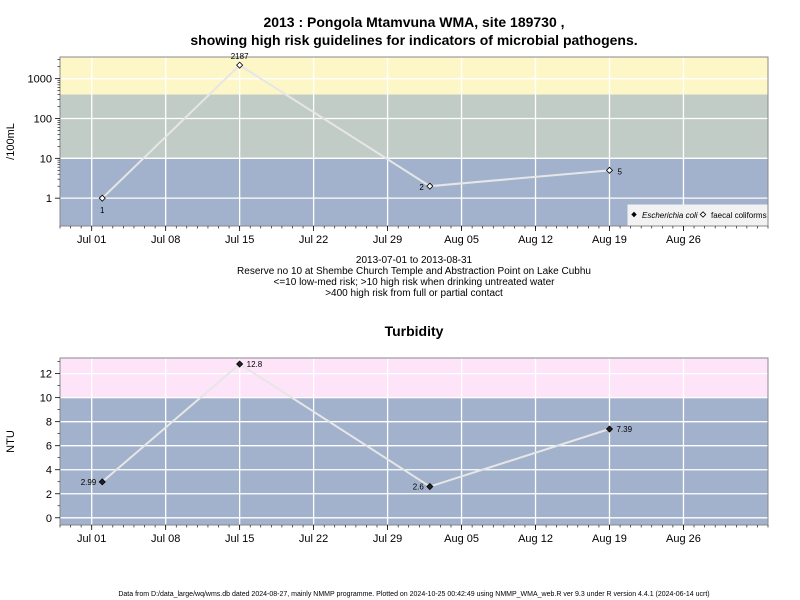 The width and height of the screenshot is (800, 600). What do you see at coordinates (421, 187) in the screenshot?
I see `data-label: 2` at bounding box center [421, 187].